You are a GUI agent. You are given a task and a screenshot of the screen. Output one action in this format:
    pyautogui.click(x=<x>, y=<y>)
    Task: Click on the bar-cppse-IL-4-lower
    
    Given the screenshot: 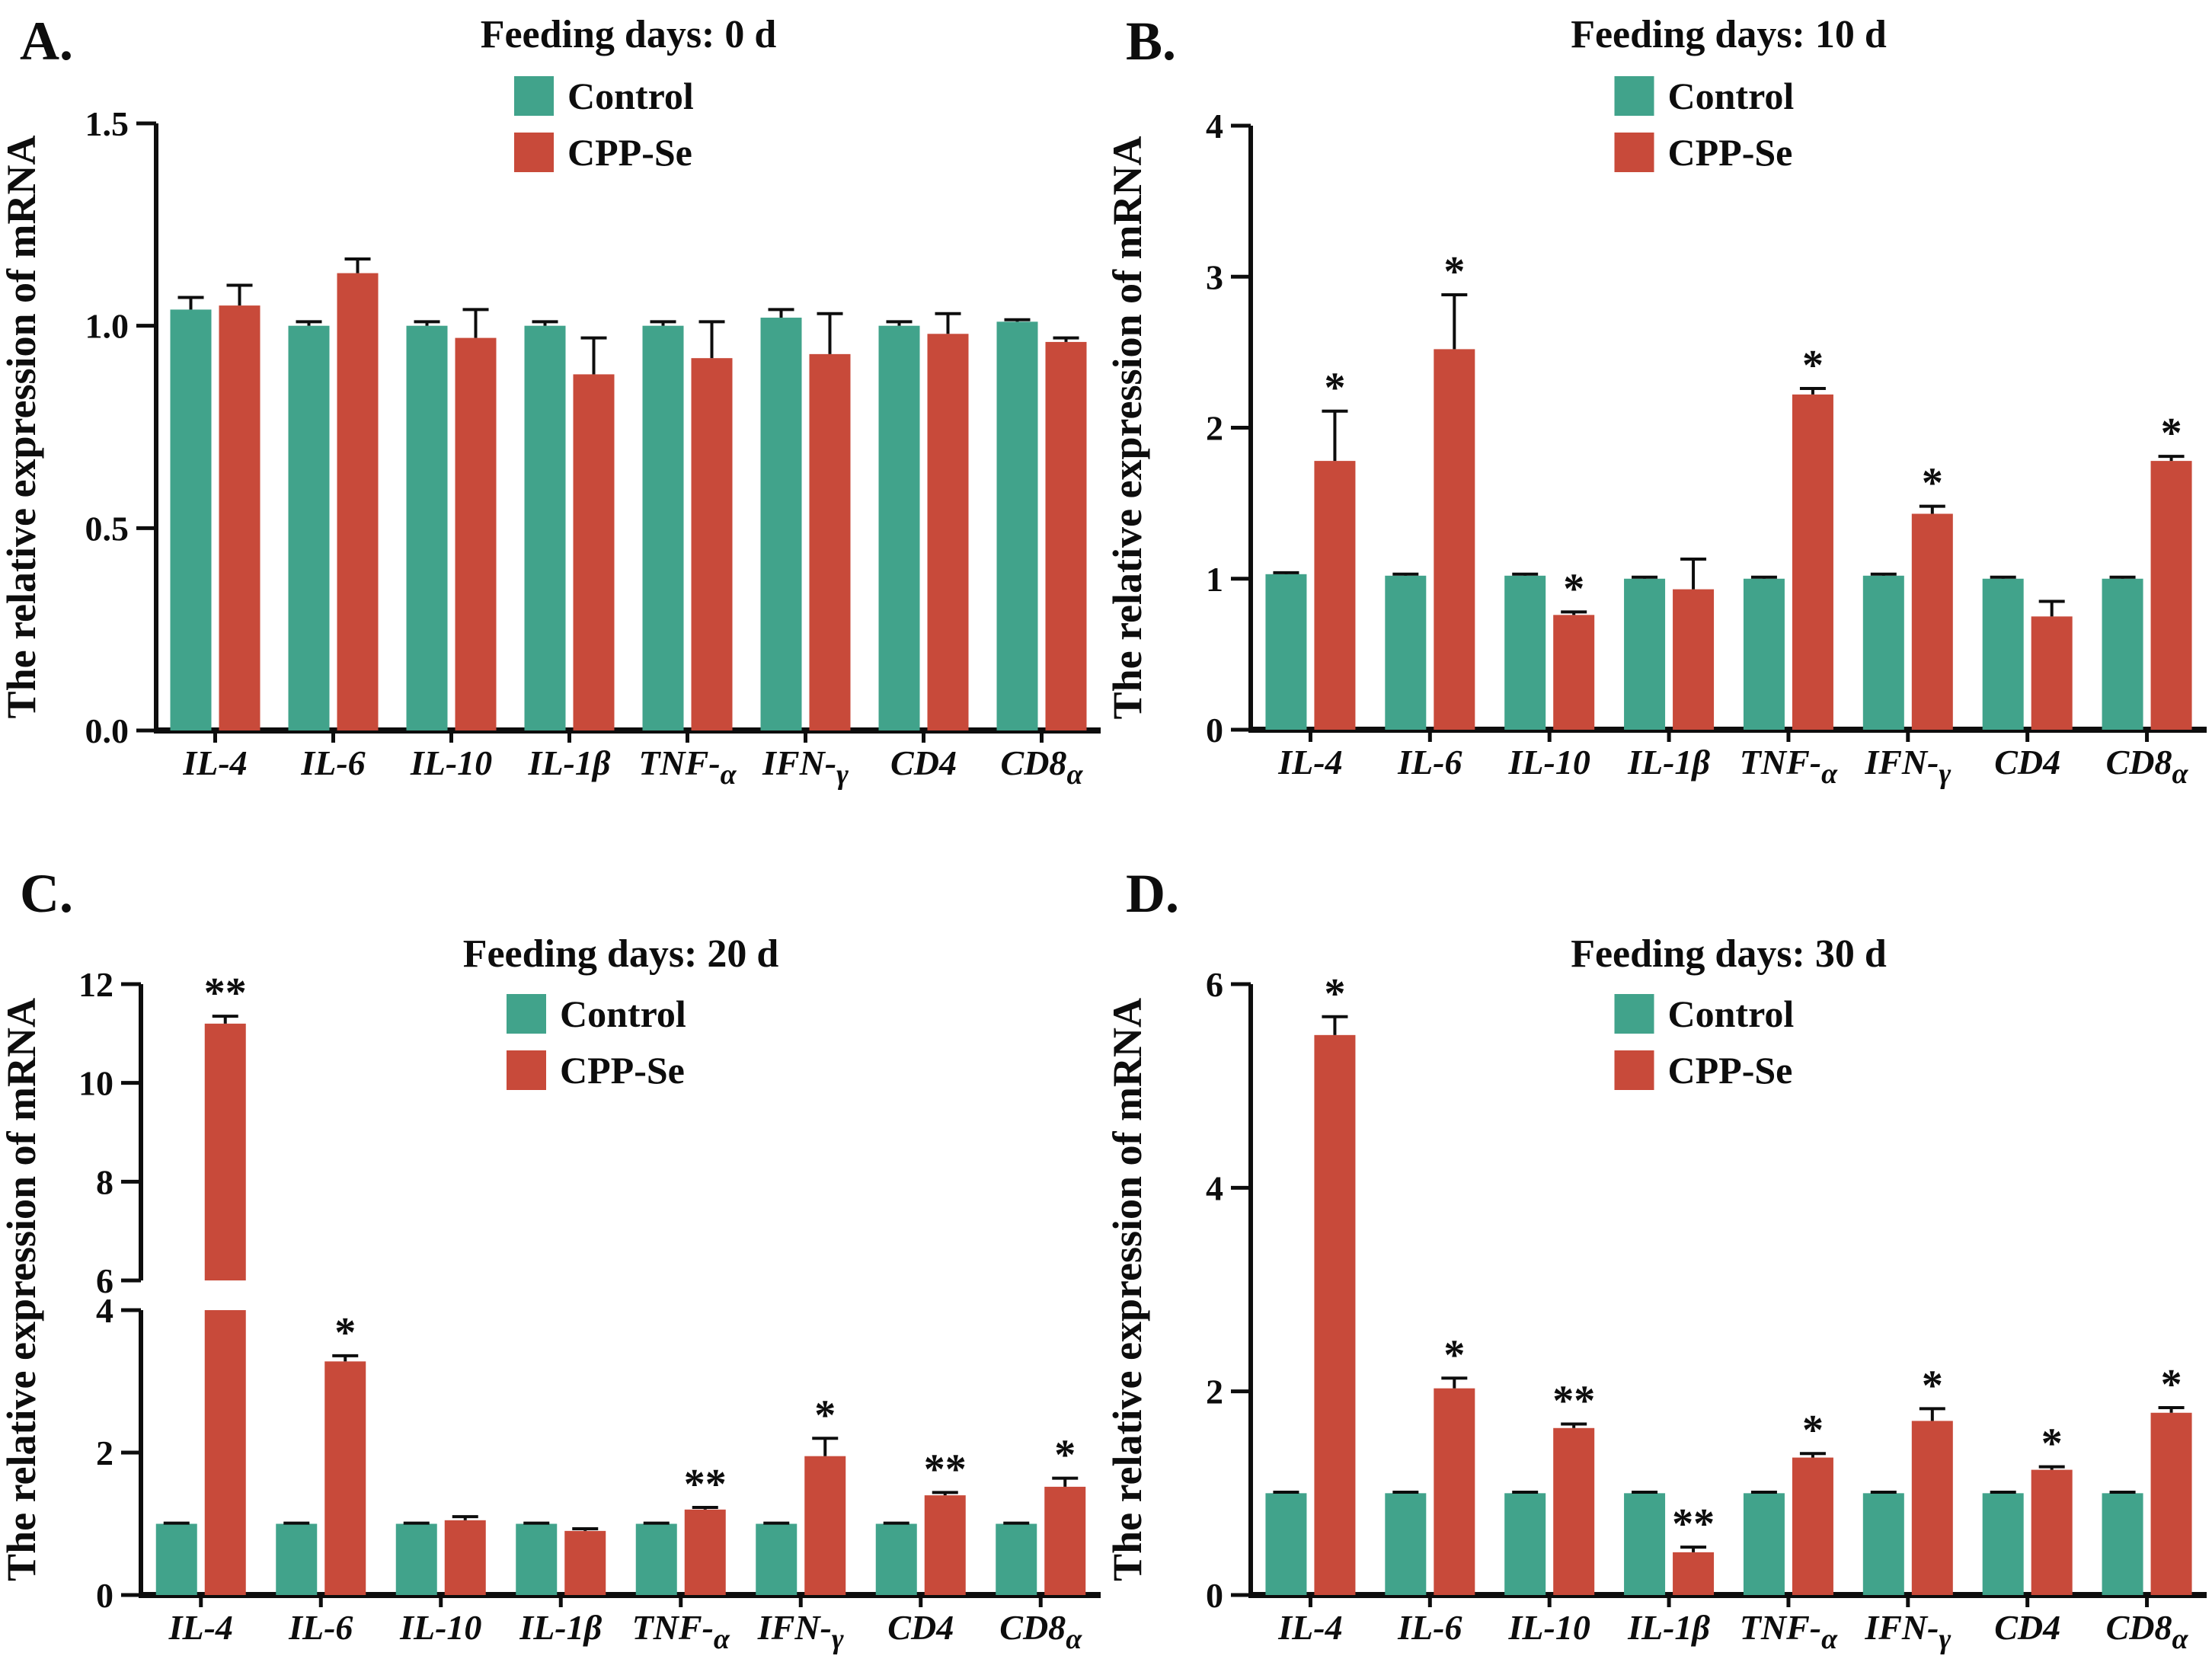 What is the action you would take?
    pyautogui.click(x=225, y=1452)
    